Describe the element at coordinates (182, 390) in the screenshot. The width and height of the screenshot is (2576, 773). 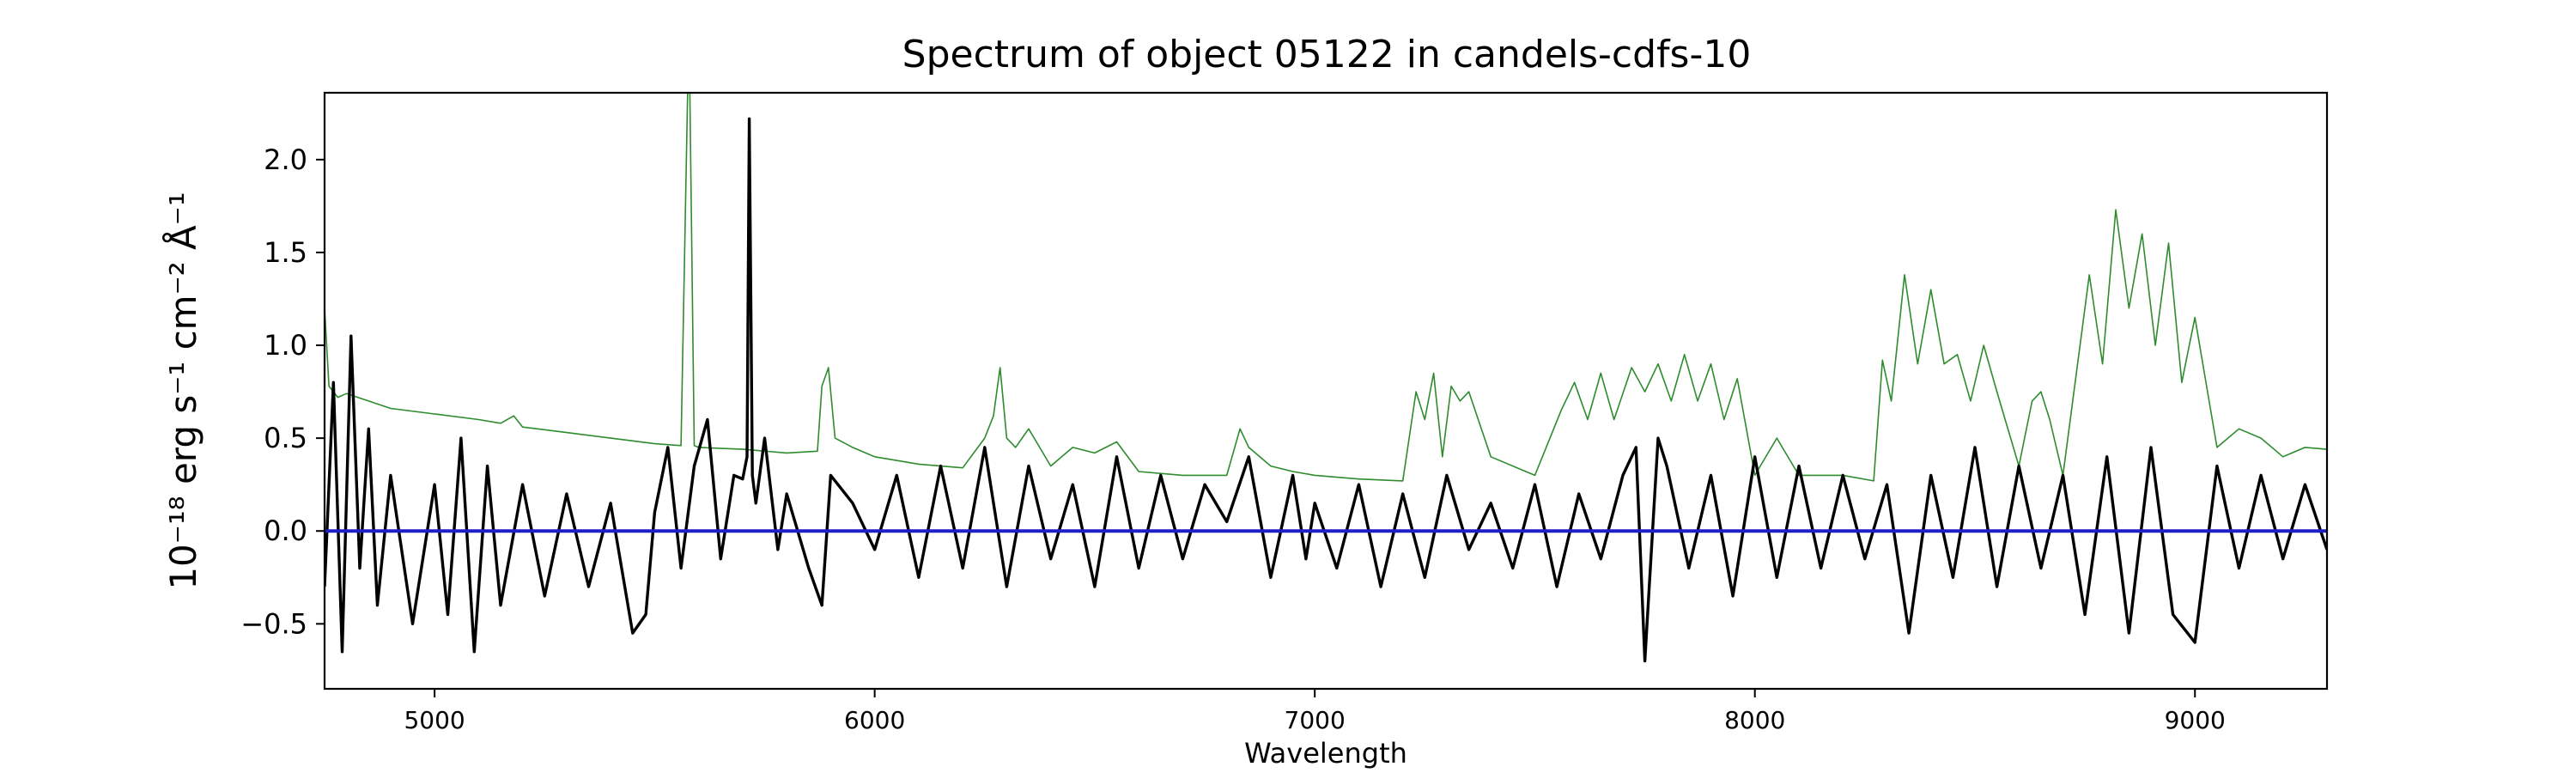
I see `y-axis-label: 10⁻¹⁸ erg s⁻¹ cm⁻² Å⁻¹` at that location.